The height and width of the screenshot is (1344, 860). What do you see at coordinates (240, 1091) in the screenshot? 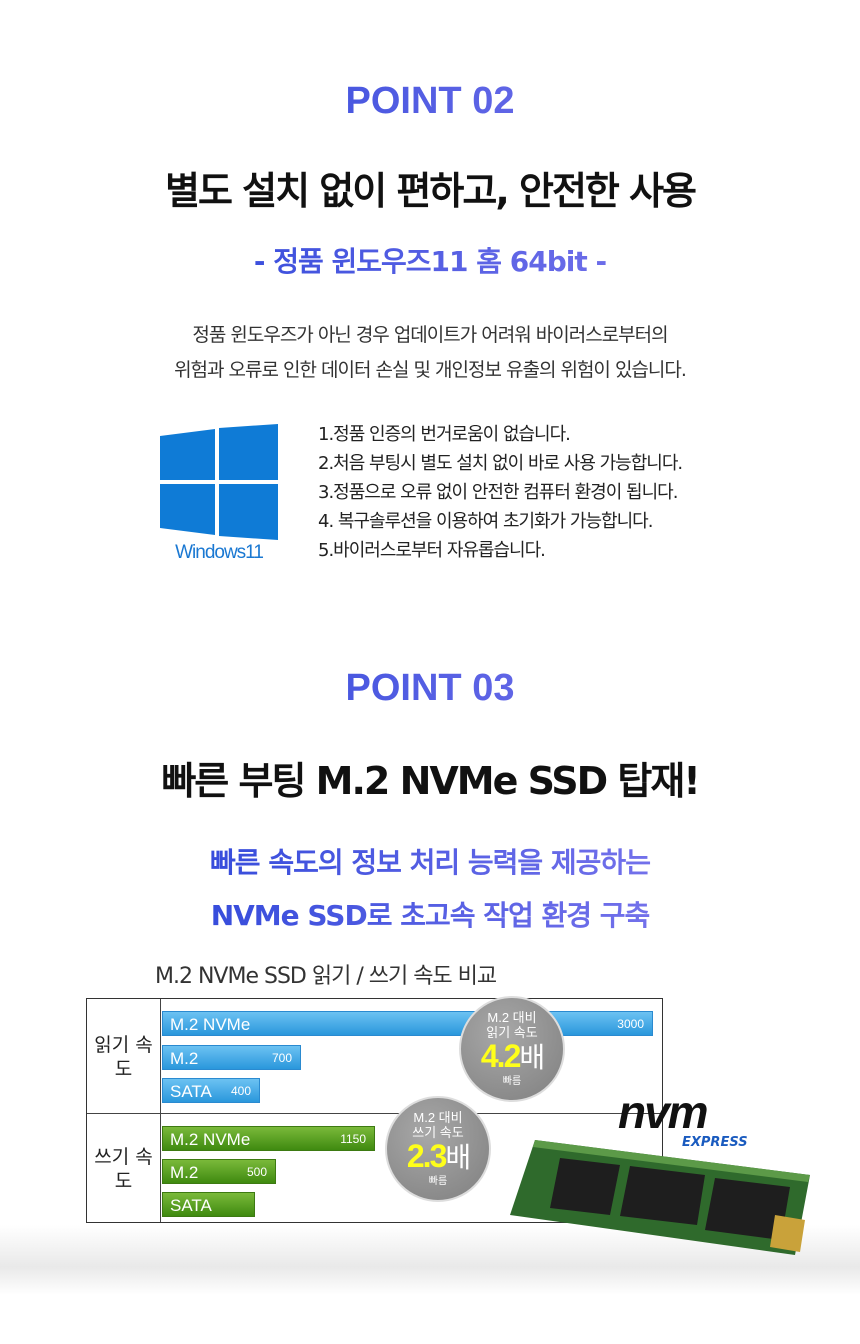
I see `bar-value: 400` at bounding box center [240, 1091].